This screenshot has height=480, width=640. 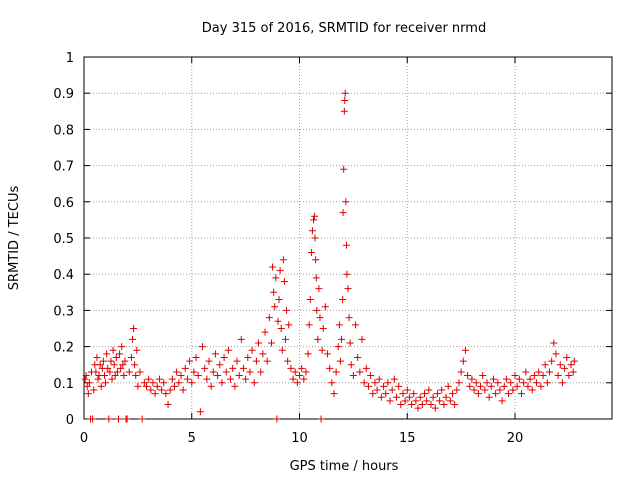 I want to click on y-tick-label: 0.1, so click(x=63, y=384).